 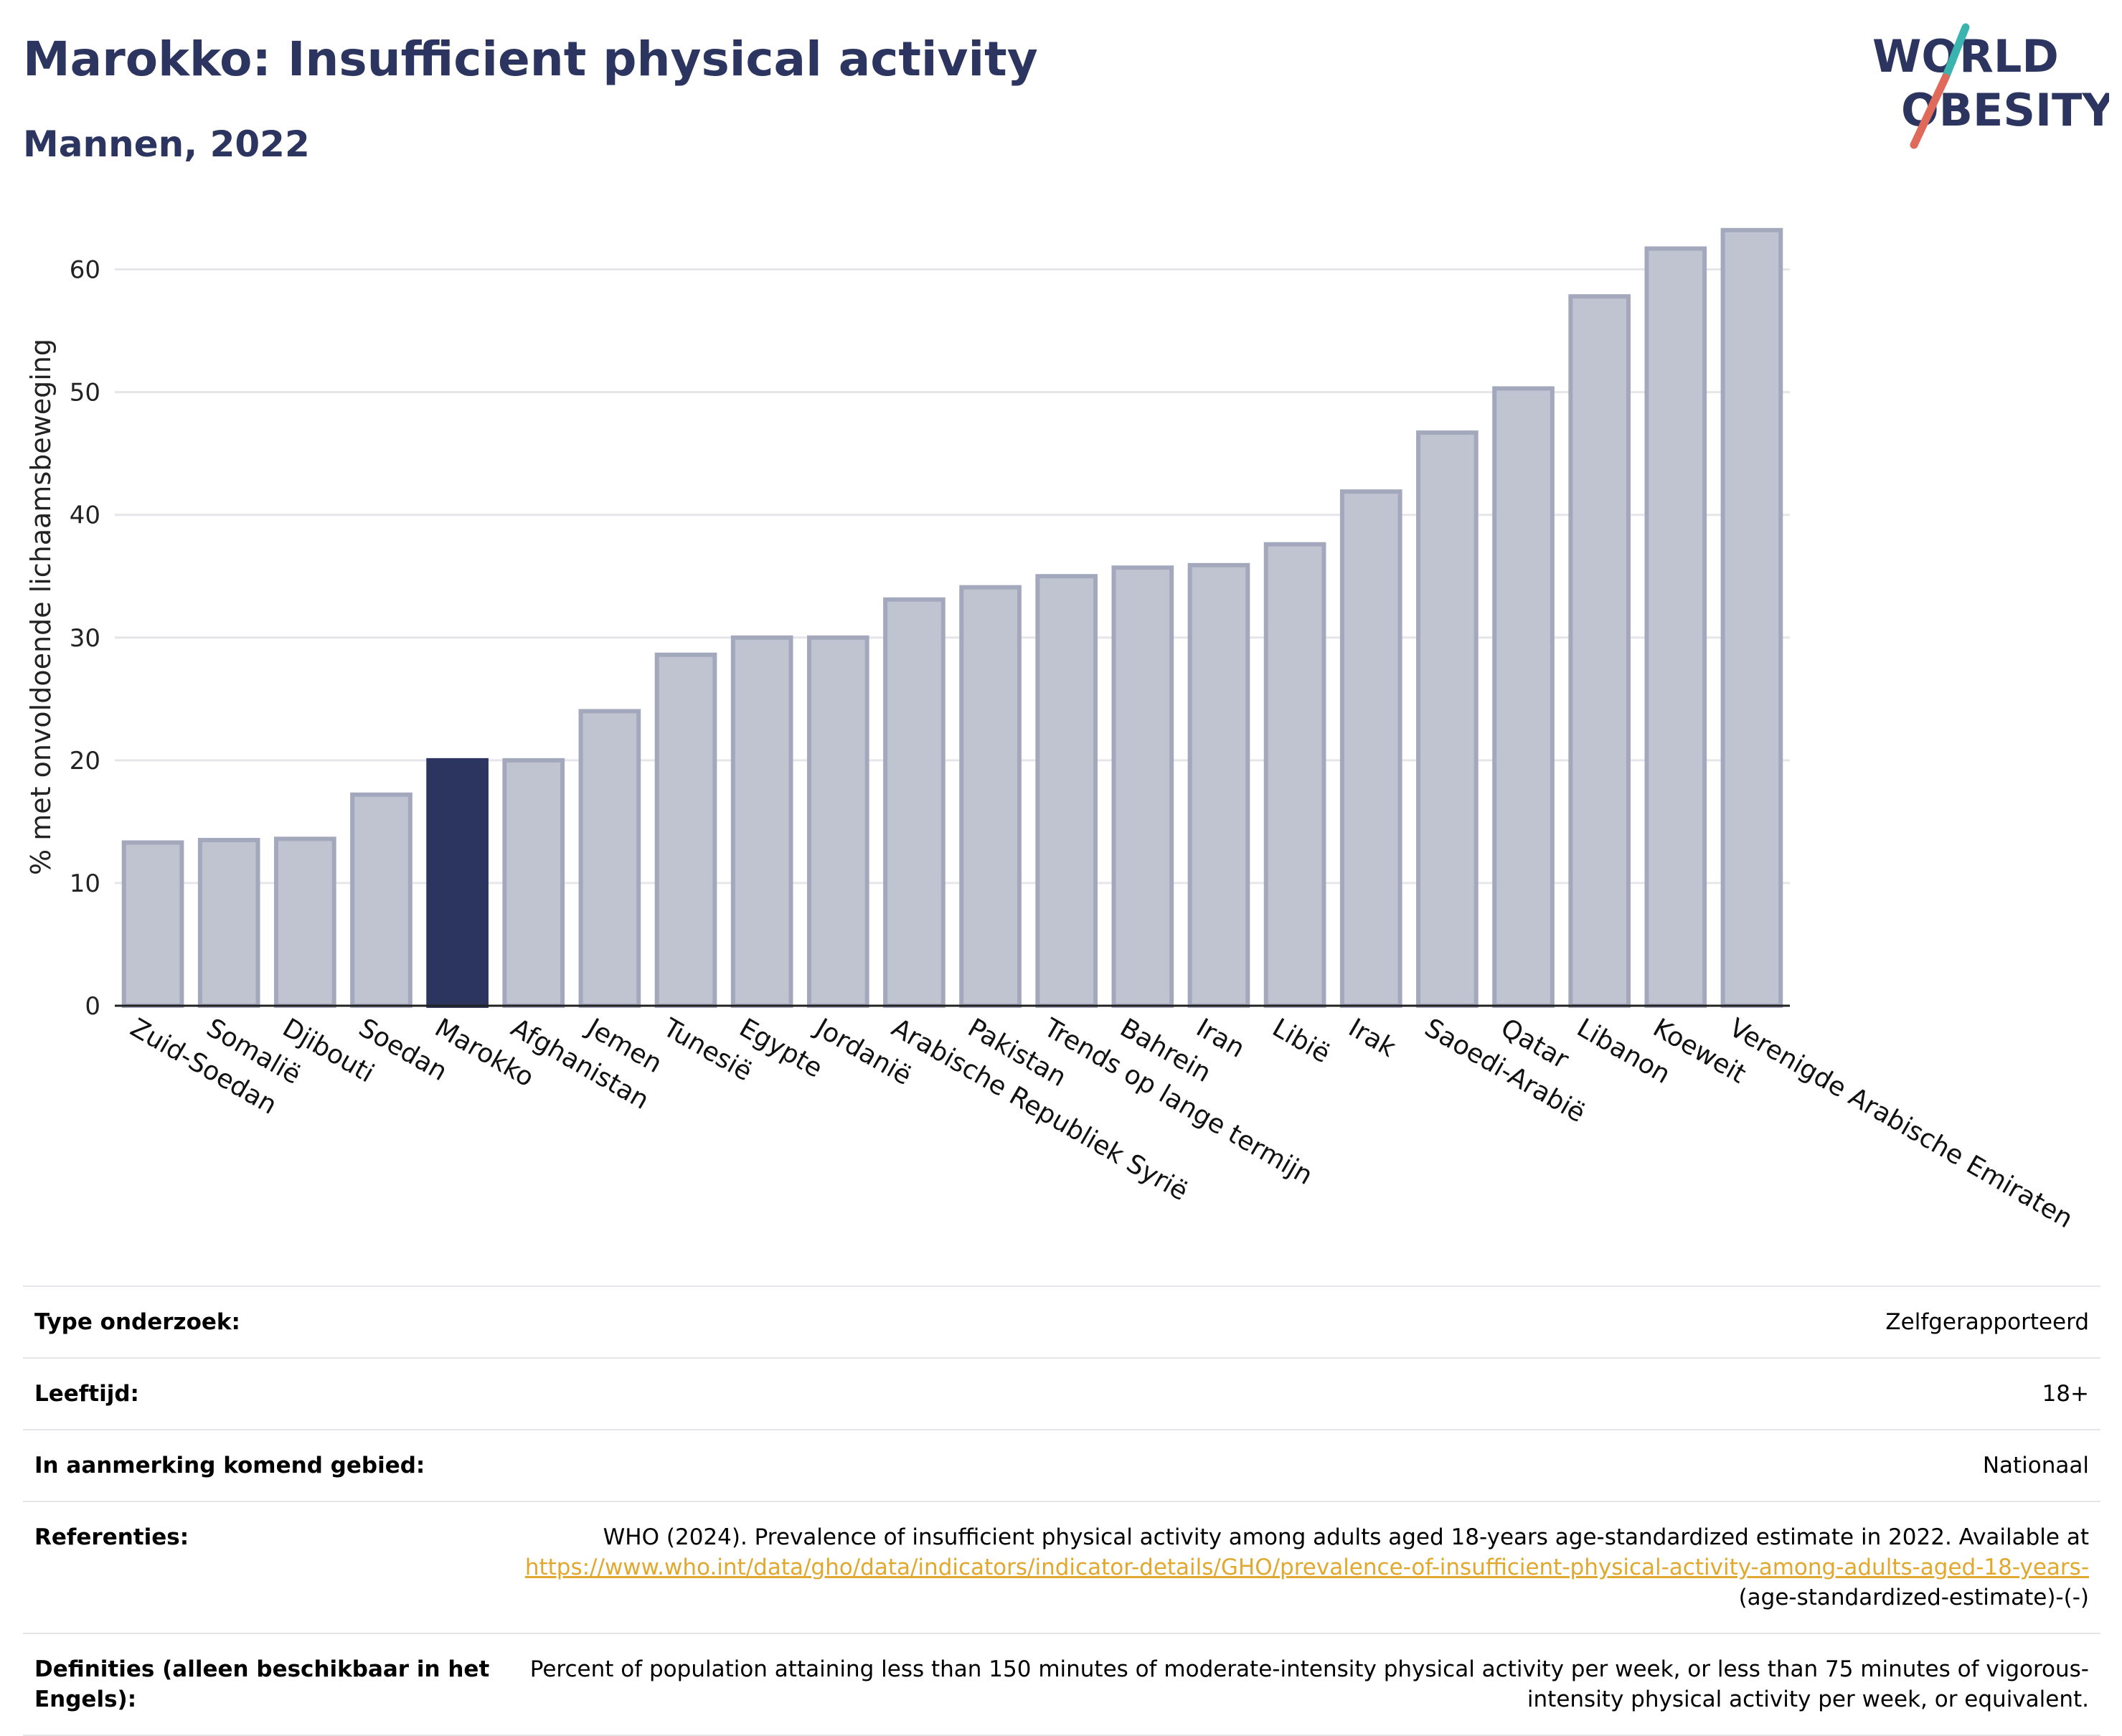 What do you see at coordinates (86, 1394) in the screenshot?
I see `meta-label: Leeftijd:` at bounding box center [86, 1394].